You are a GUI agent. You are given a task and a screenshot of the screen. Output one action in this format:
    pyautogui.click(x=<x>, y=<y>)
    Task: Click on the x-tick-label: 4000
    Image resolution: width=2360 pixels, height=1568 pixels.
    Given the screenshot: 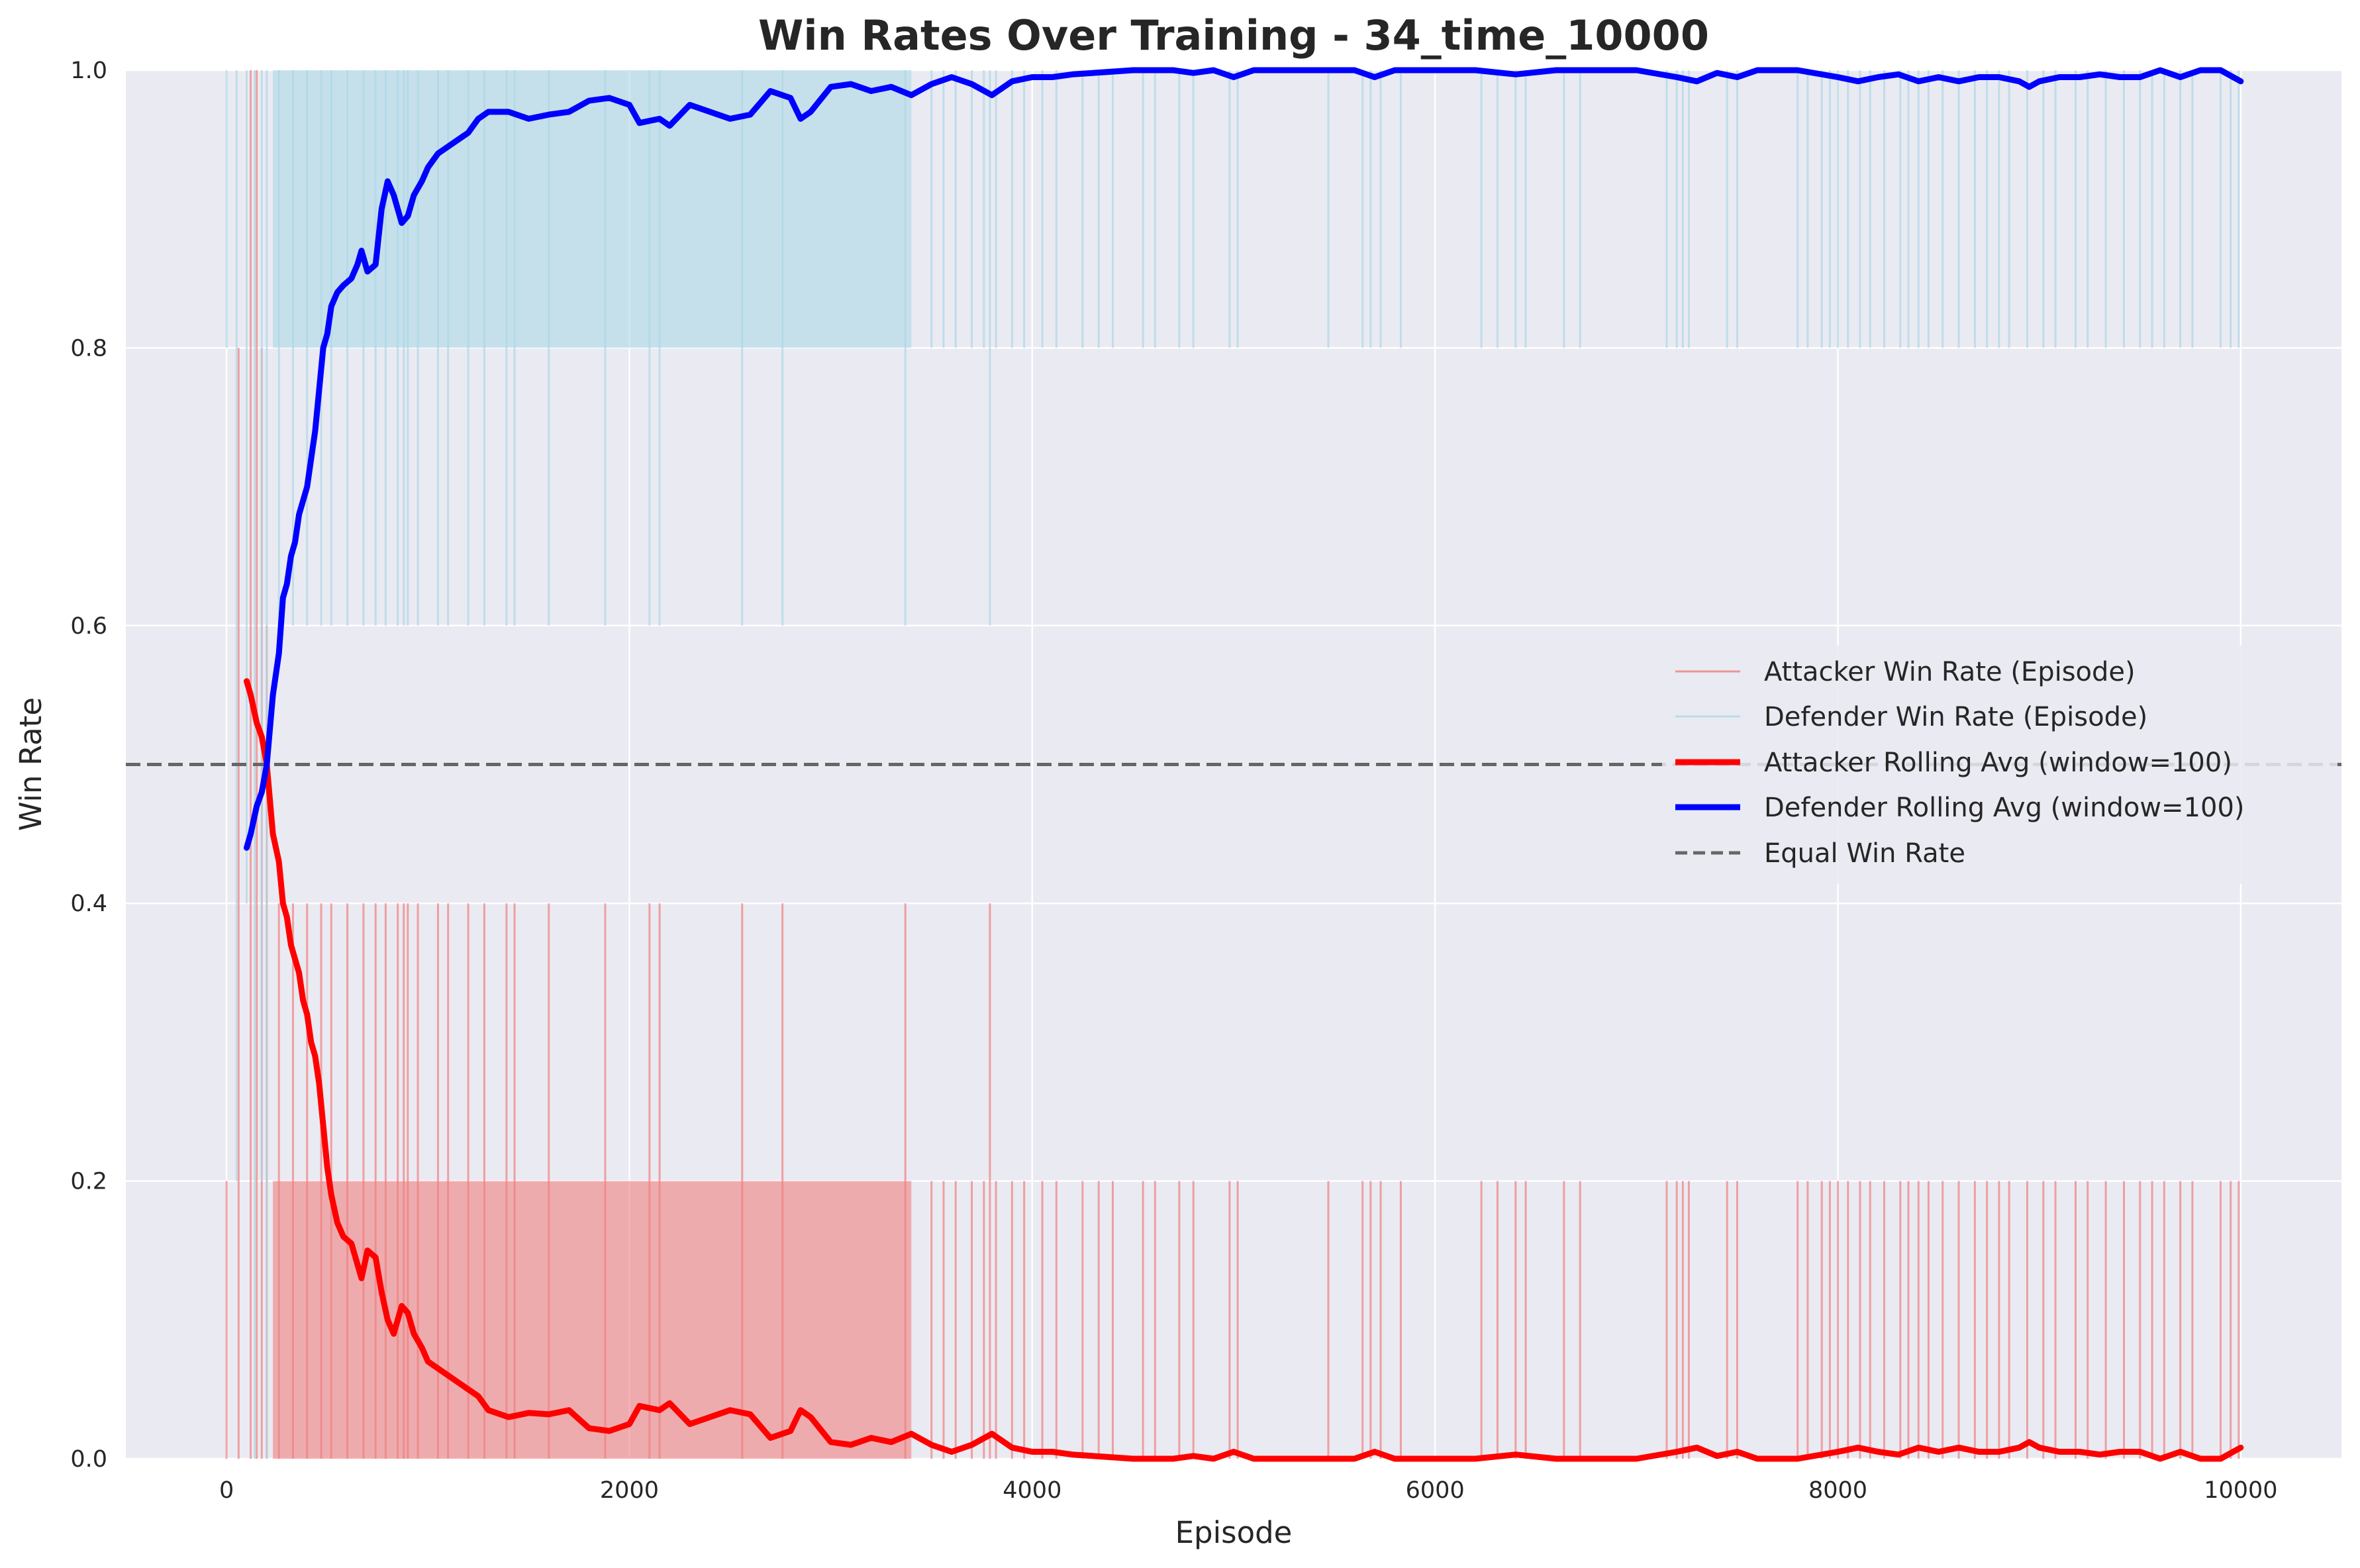 What is the action you would take?
    pyautogui.click(x=1032, y=1490)
    